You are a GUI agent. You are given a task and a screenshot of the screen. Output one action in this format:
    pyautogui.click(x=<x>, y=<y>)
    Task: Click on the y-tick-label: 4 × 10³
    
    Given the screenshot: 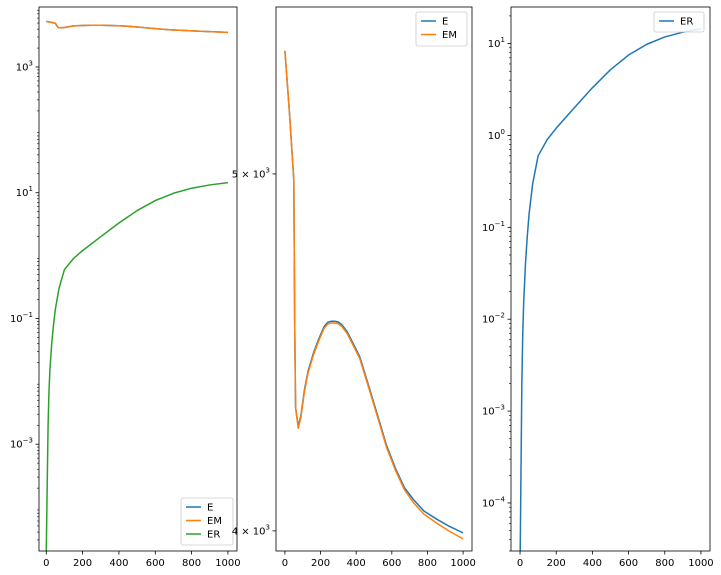 What is the action you would take?
    pyautogui.click(x=251, y=530)
    